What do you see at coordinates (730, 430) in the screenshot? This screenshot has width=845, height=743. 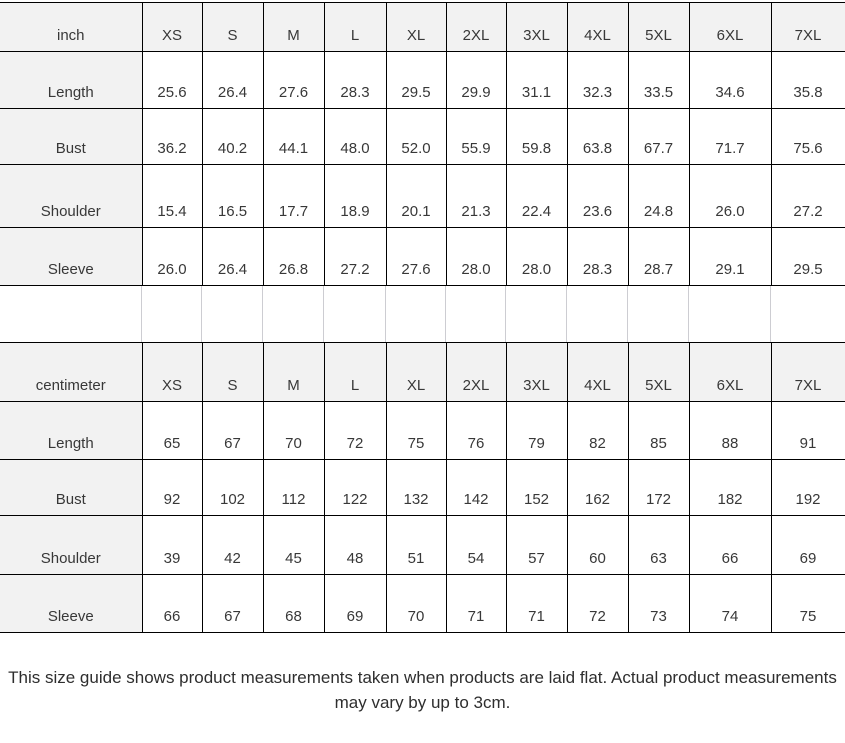 I see `value-cell: 88` at bounding box center [730, 430].